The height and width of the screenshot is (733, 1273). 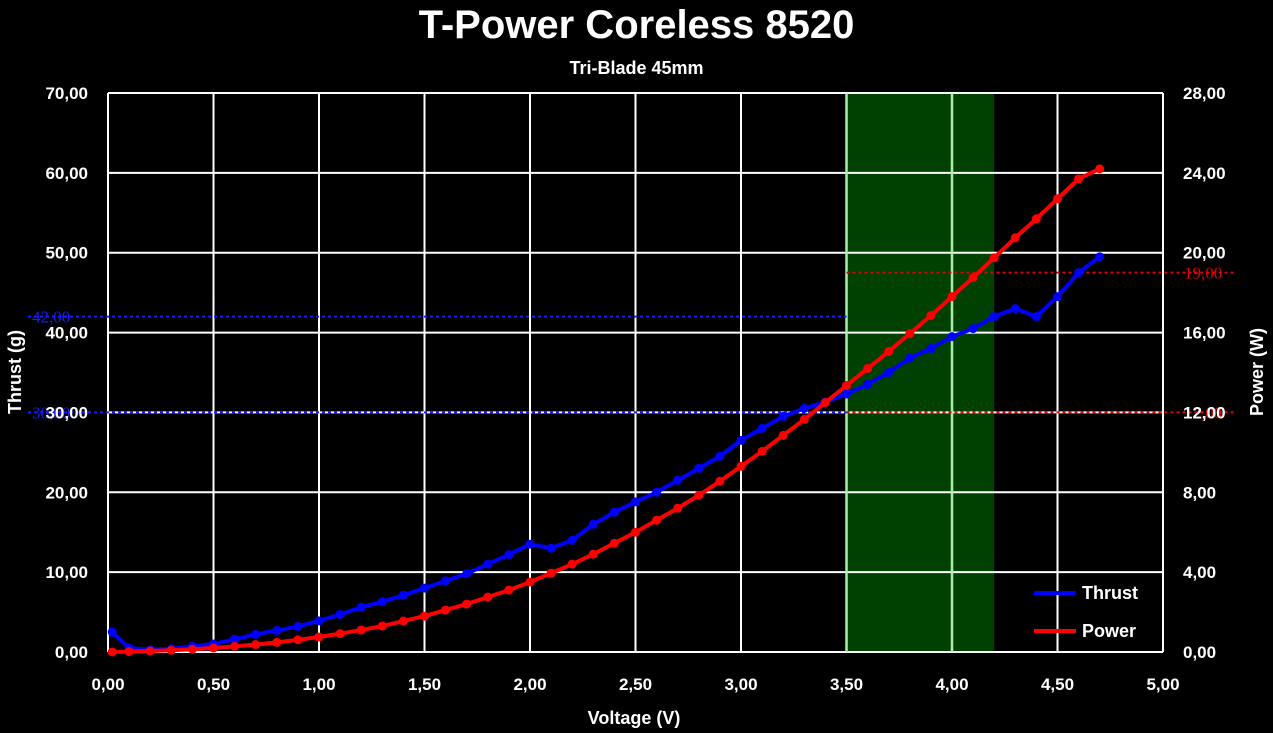 I want to click on reference-label-right: 12,00, so click(x=1203, y=412).